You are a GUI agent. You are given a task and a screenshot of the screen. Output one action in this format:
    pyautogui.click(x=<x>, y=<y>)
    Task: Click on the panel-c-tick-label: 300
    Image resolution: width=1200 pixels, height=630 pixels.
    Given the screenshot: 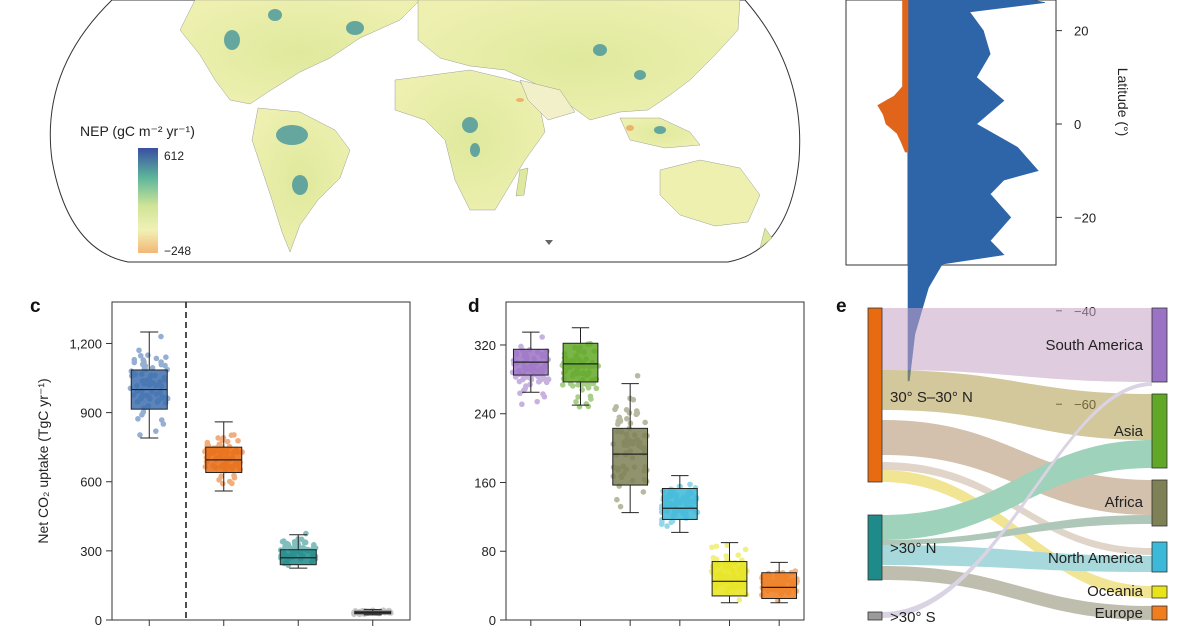 What is the action you would take?
    pyautogui.click(x=91, y=551)
    